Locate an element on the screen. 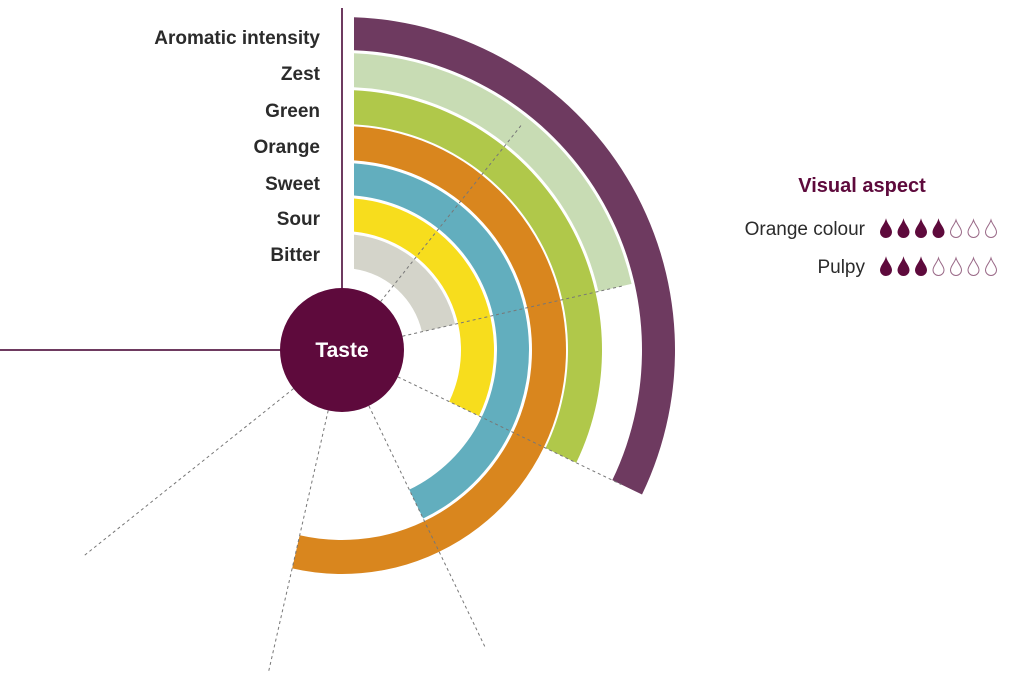 The height and width of the screenshot is (678, 1024). visual-aspect-label: Orange colour is located at coordinates (805, 229).